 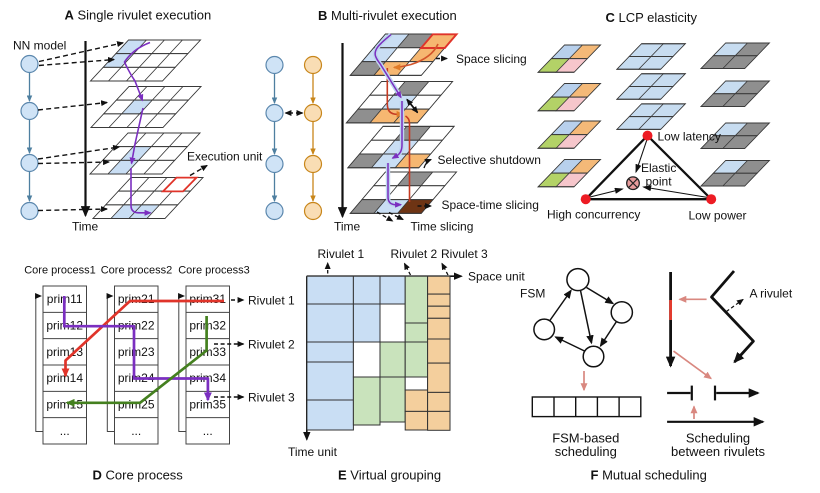 What do you see at coordinates (207, 299) in the screenshot?
I see `svg-text: prim31` at bounding box center [207, 299].